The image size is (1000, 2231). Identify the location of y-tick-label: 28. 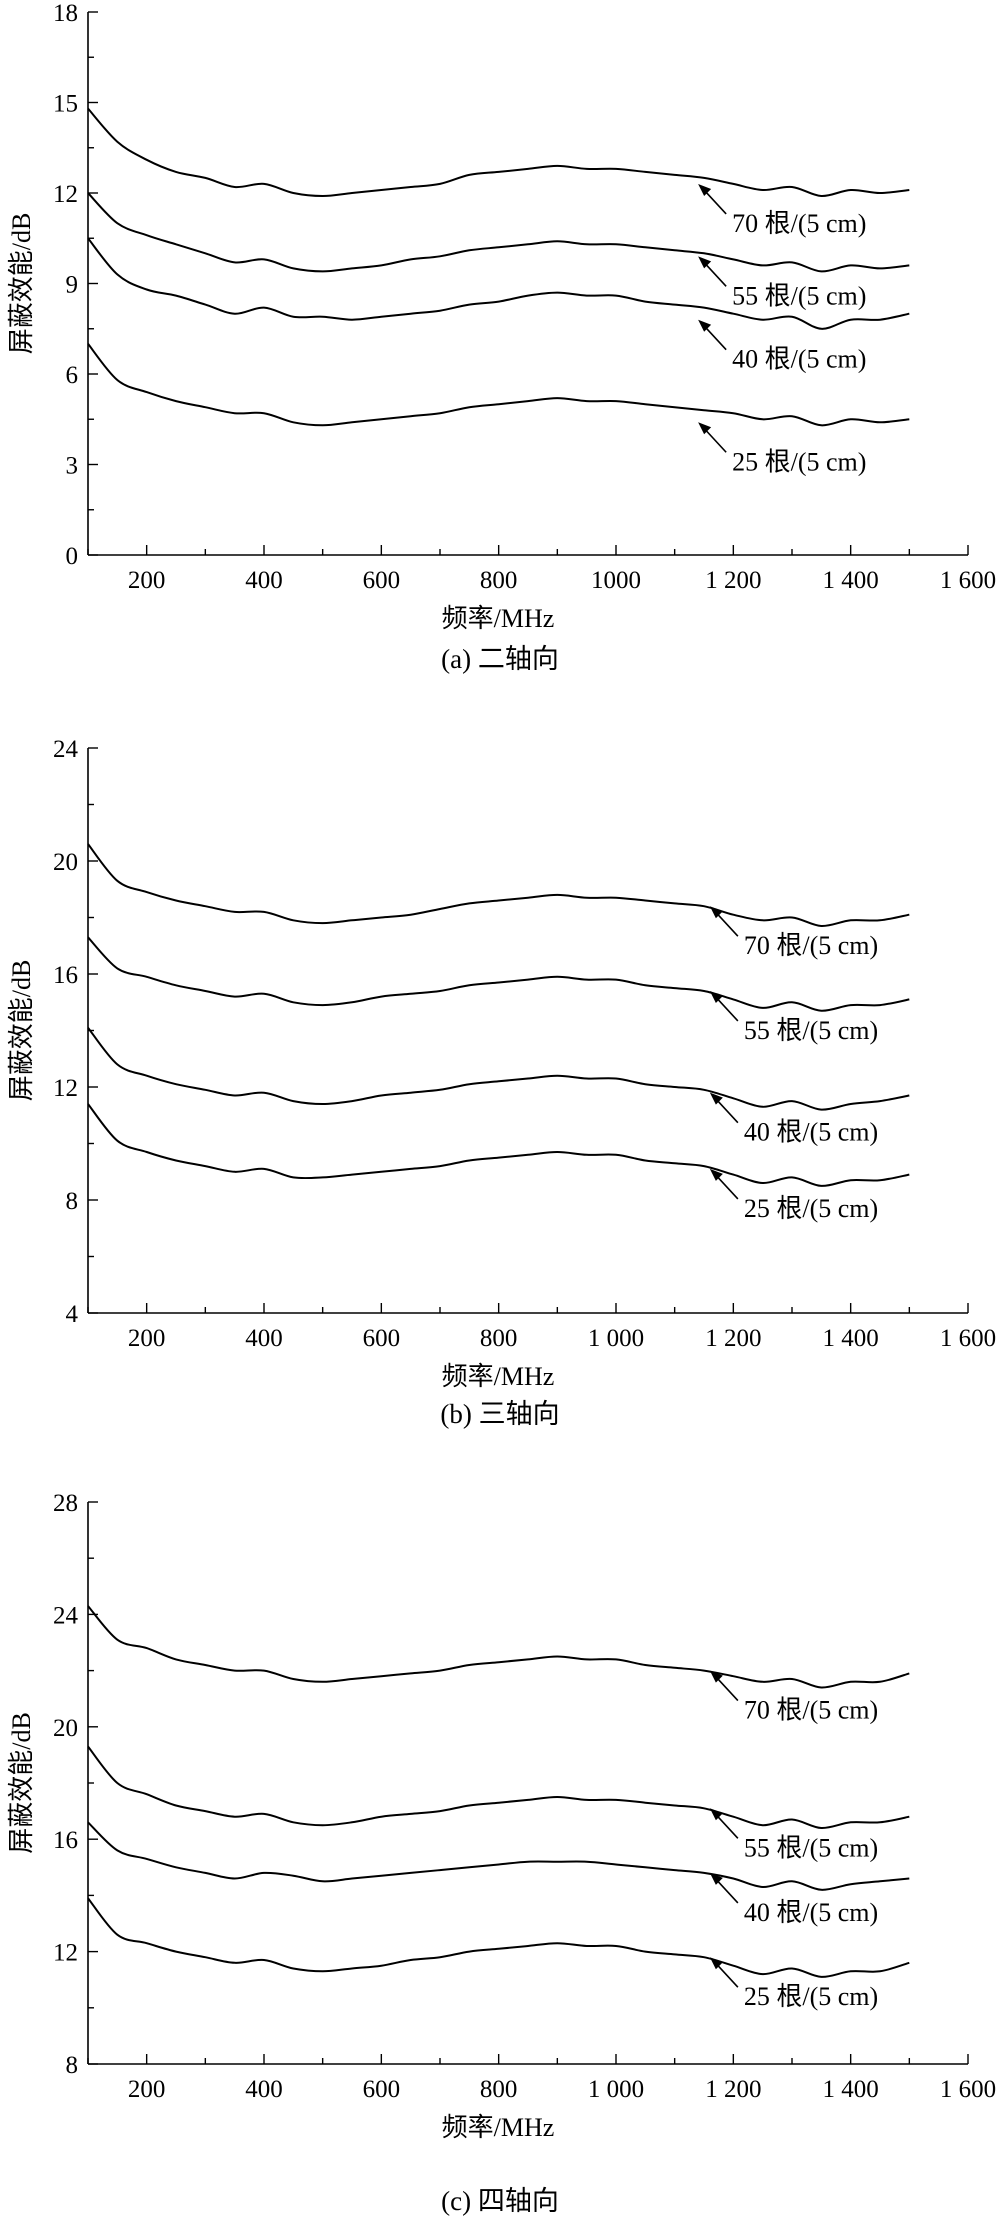
(65, 1503).